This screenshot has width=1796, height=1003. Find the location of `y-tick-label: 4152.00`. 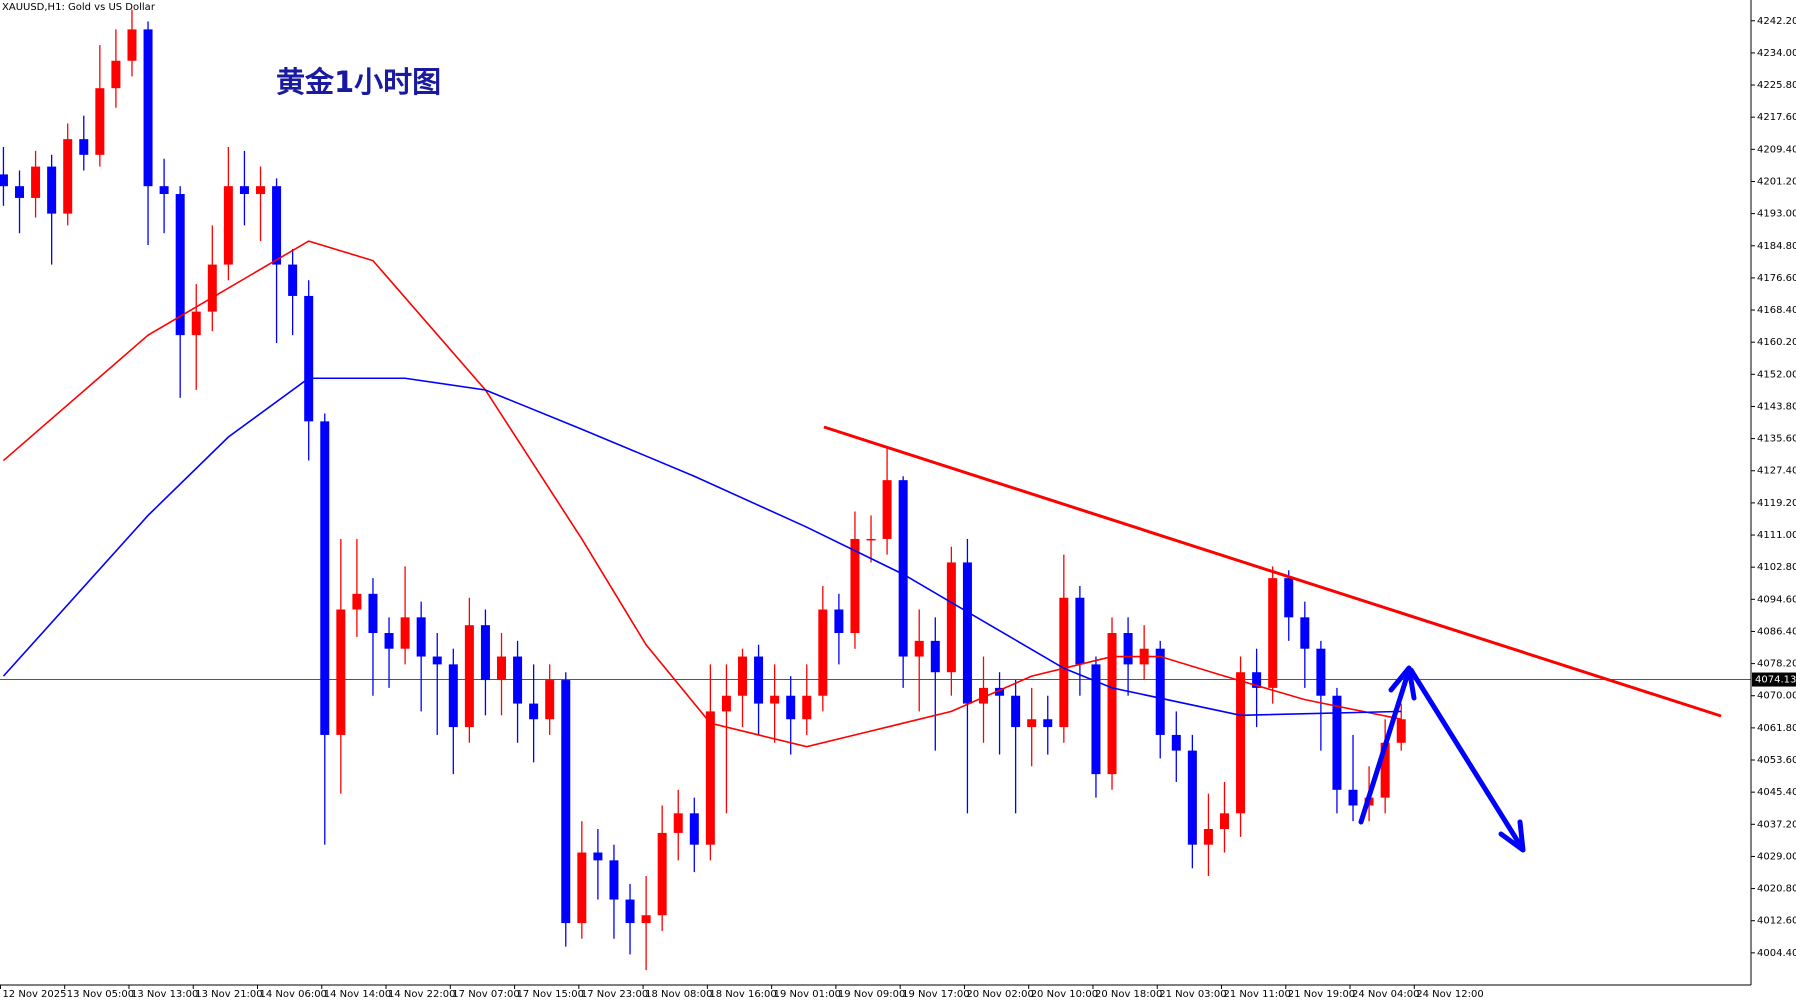

y-tick-label: 4152.00 is located at coordinates (1776, 374).